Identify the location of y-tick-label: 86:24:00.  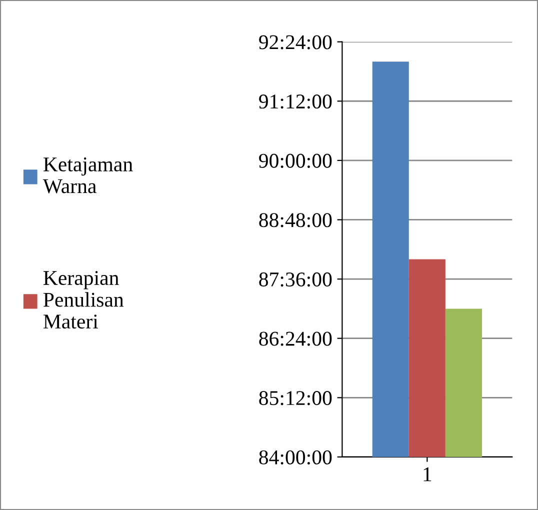
(295, 339).